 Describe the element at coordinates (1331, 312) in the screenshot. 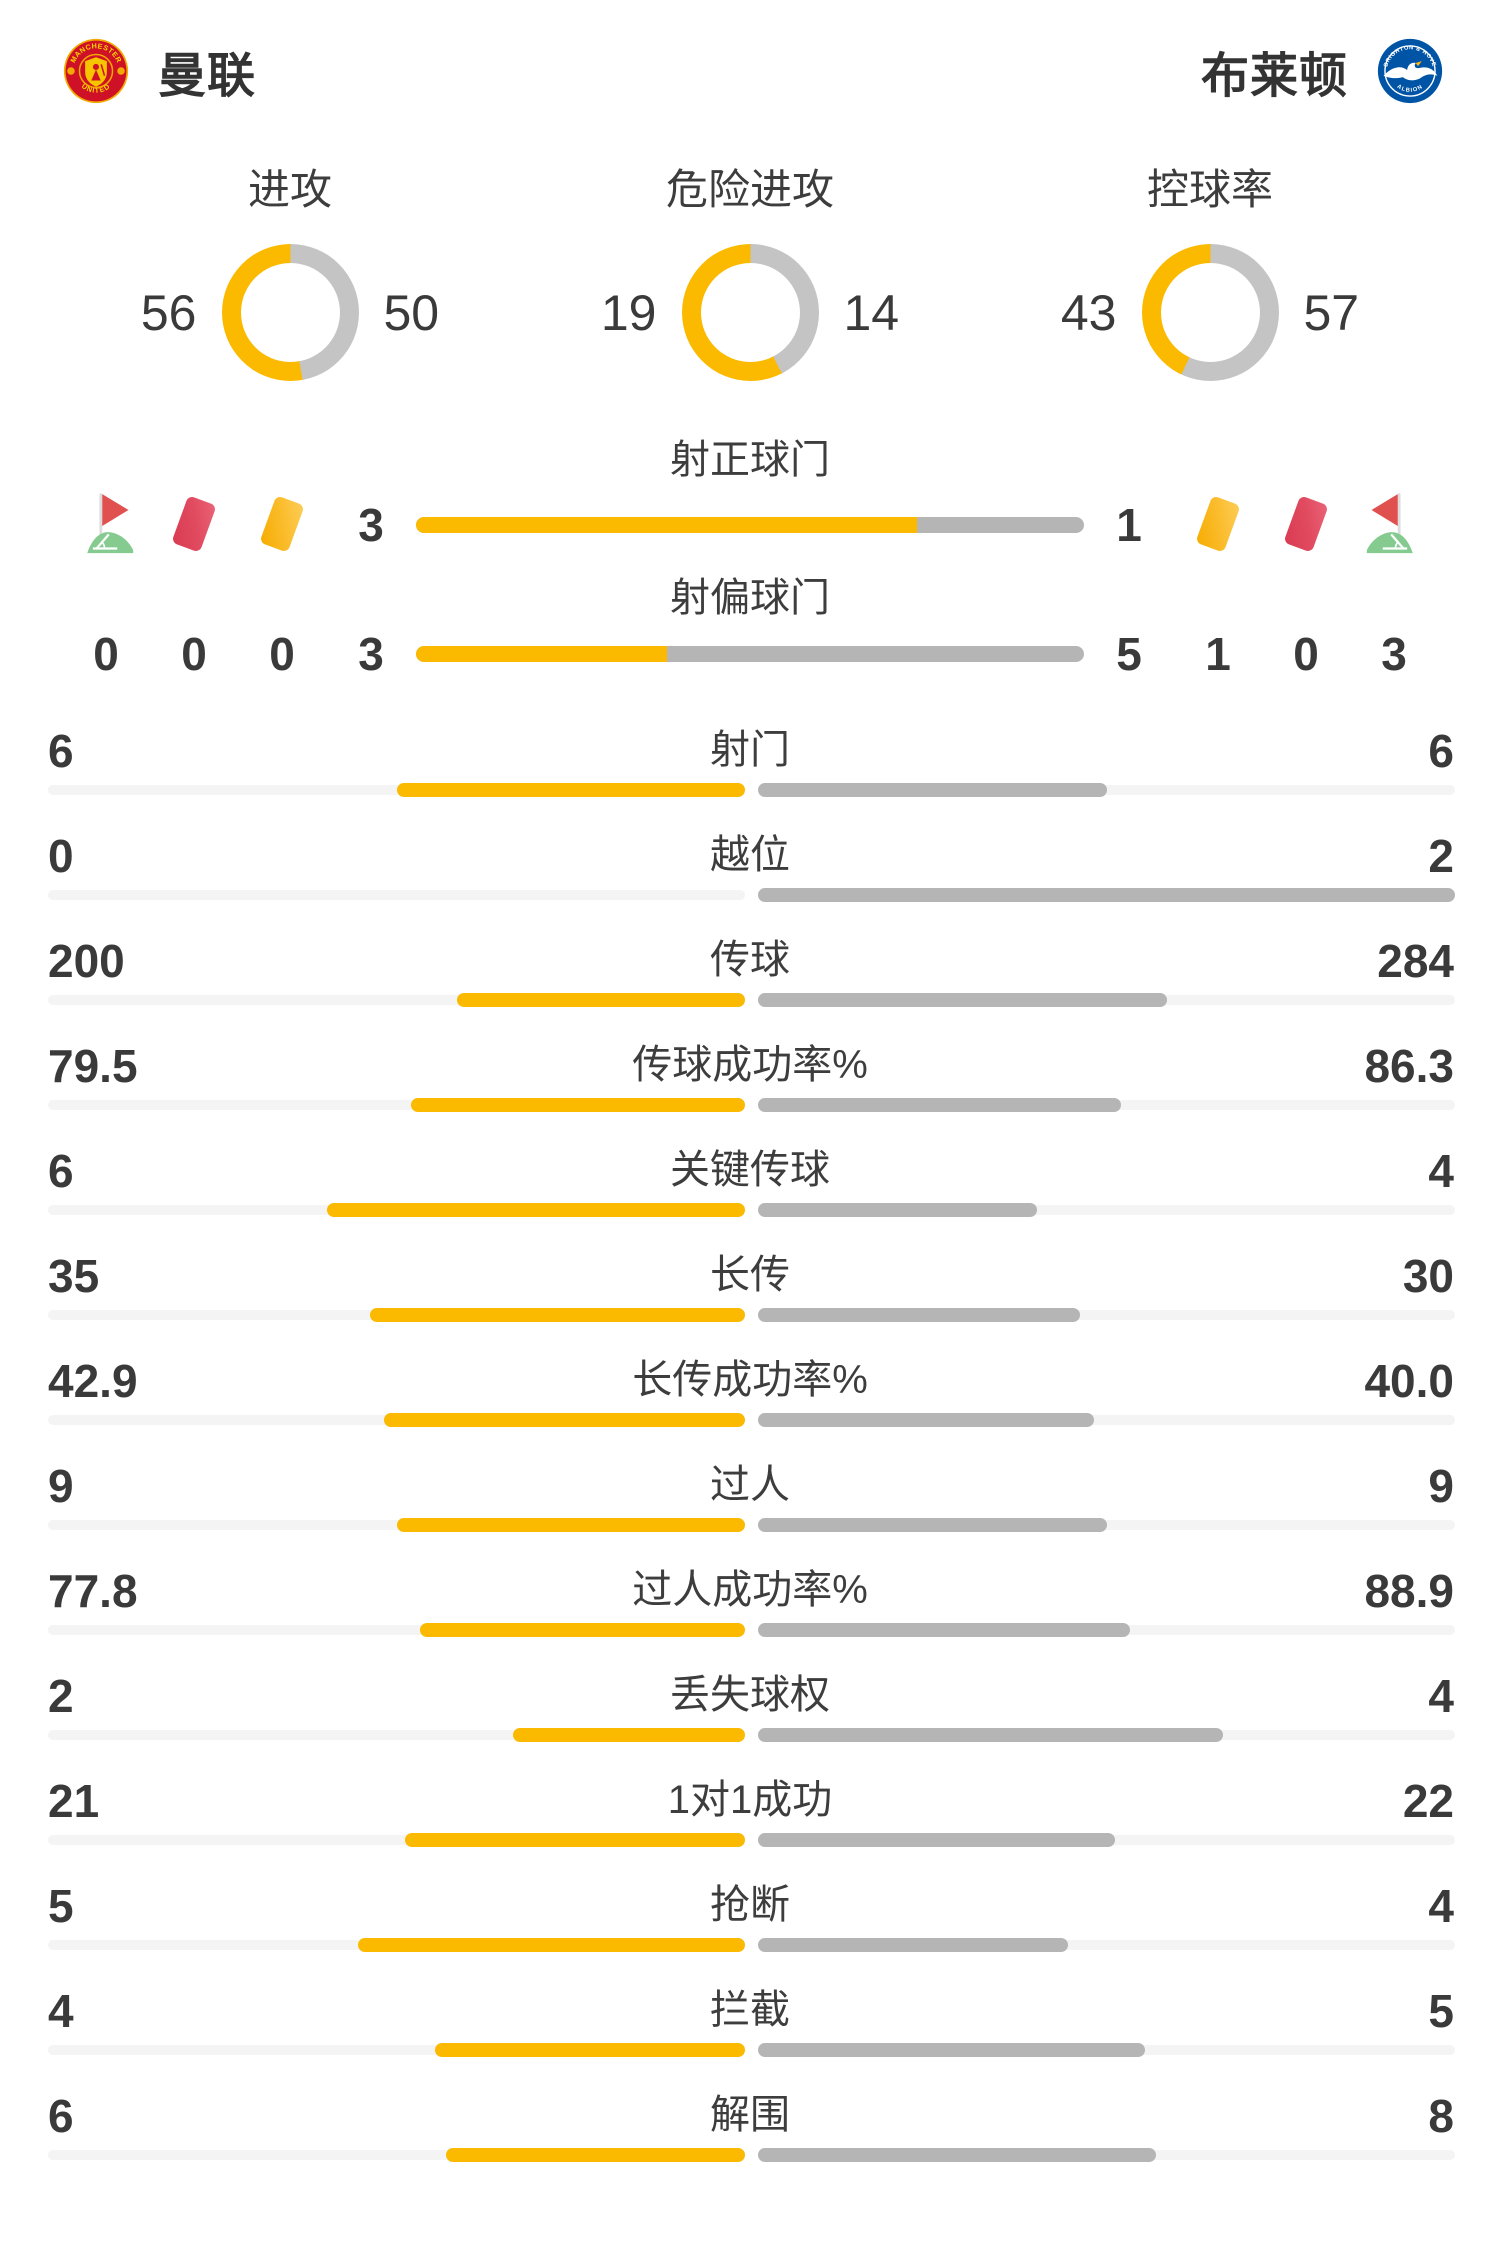

I see `donut-away-value: 57` at that location.